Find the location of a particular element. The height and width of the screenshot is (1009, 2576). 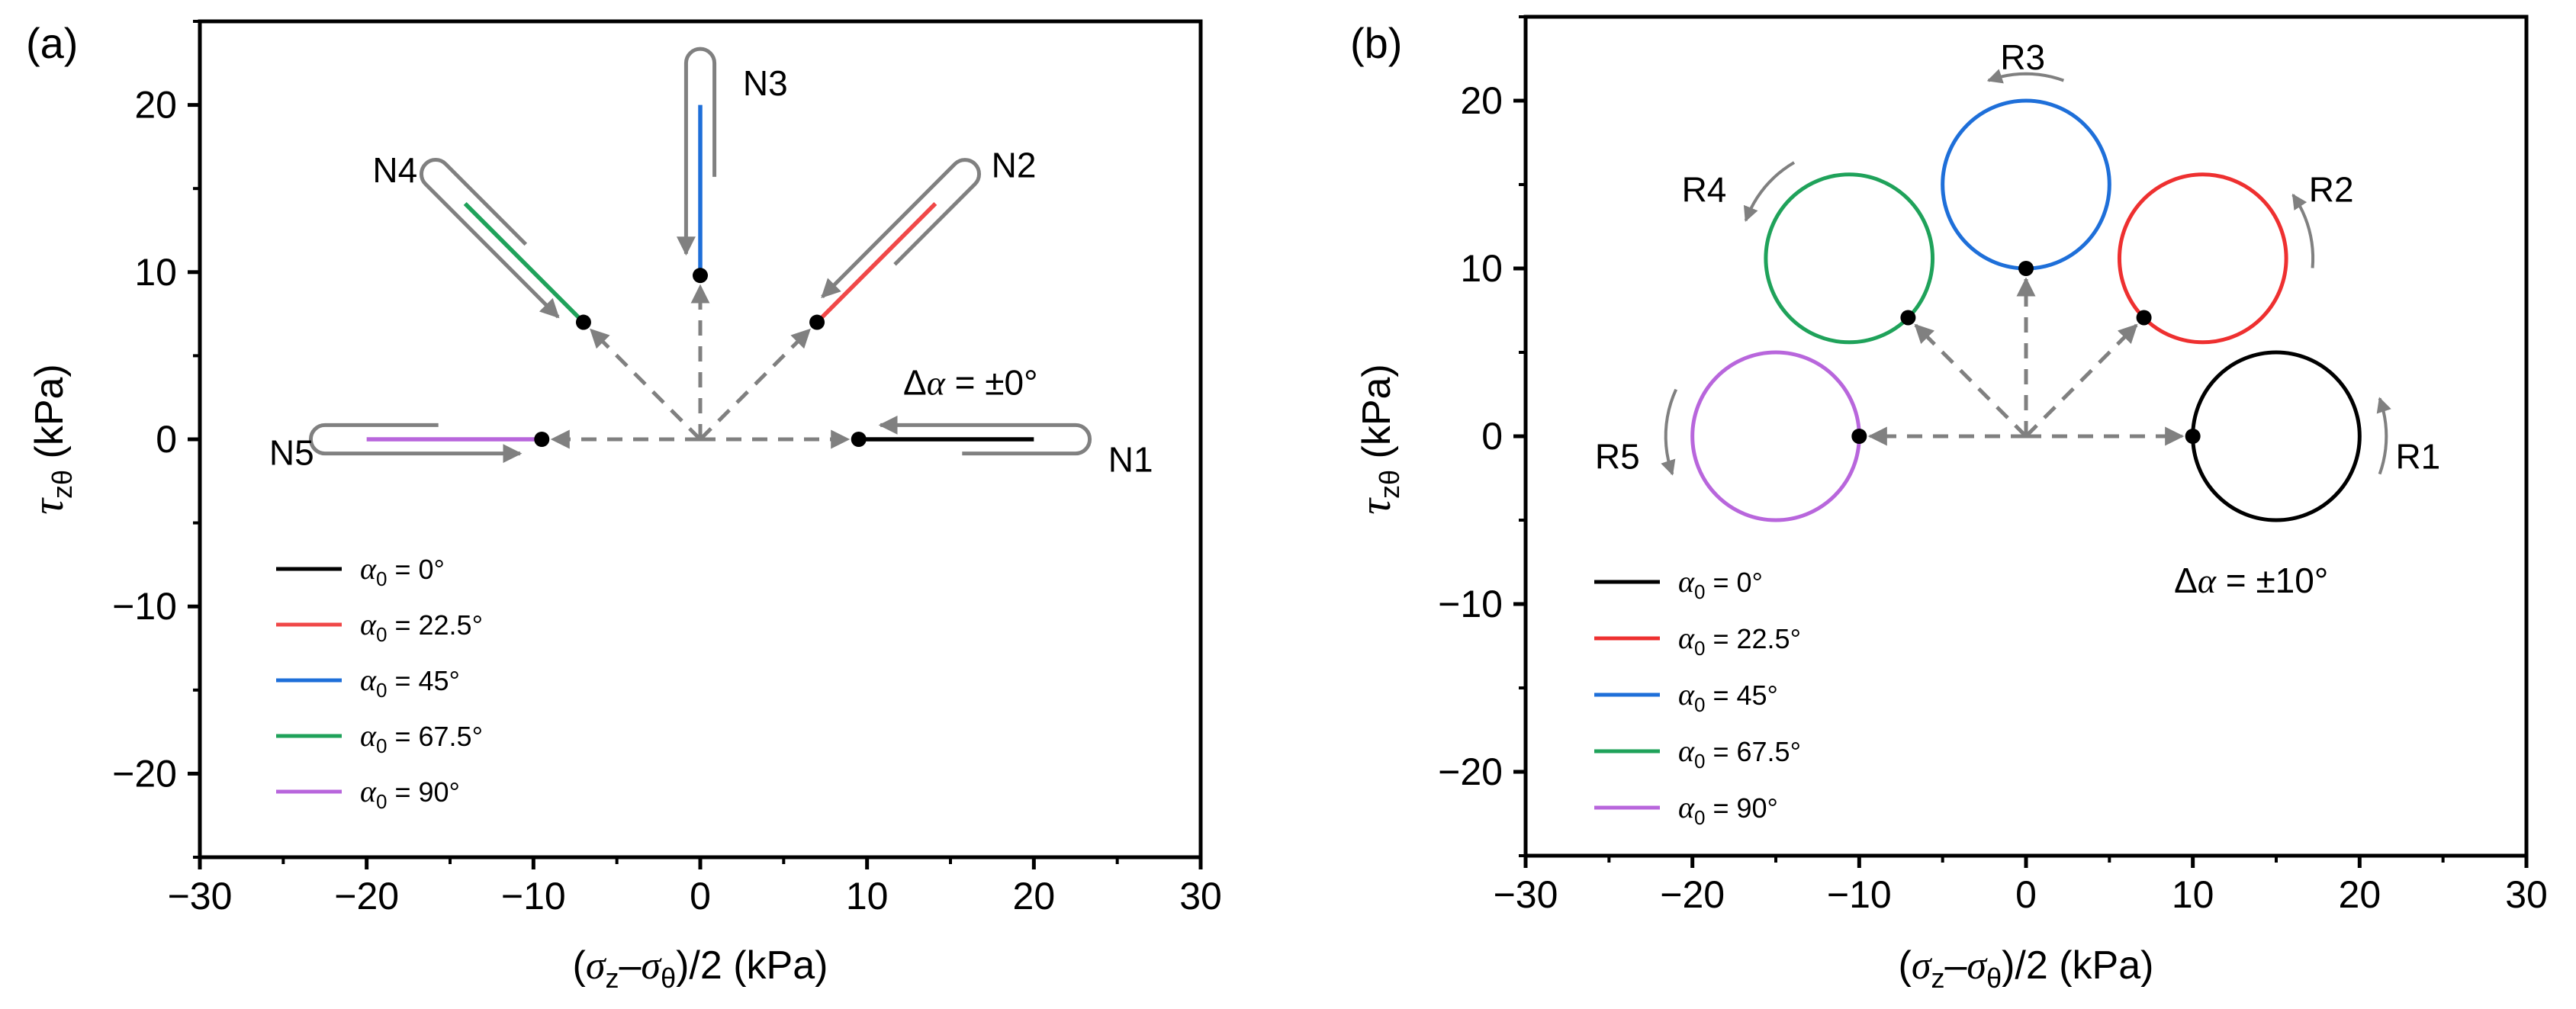

panel-b-rotation-arrows is located at coordinates (2026, 272).